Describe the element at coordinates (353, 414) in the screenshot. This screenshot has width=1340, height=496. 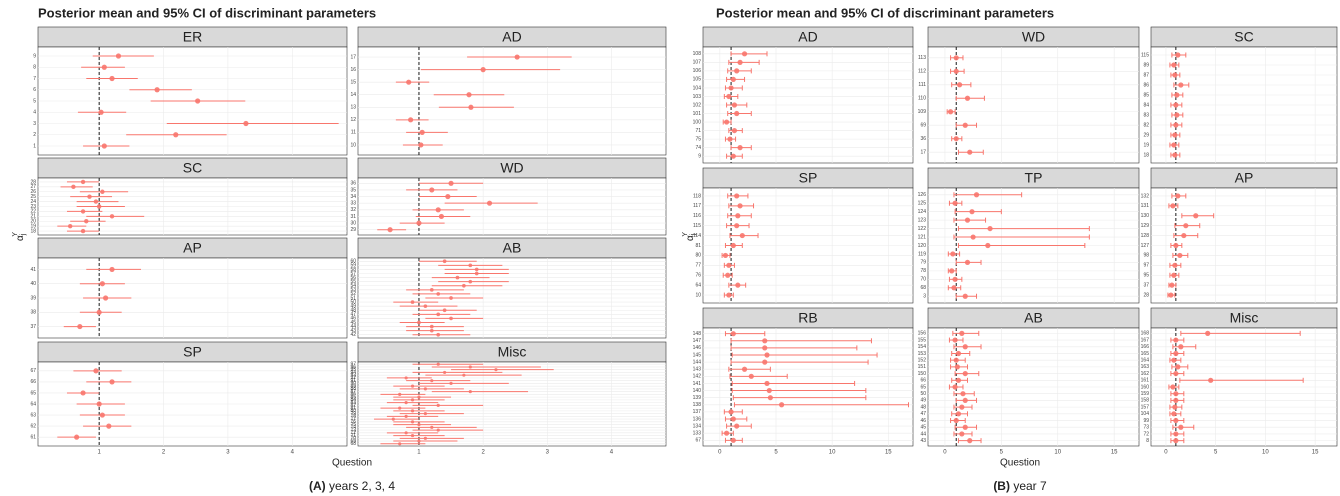
I see `y-tick-label: 79` at that location.